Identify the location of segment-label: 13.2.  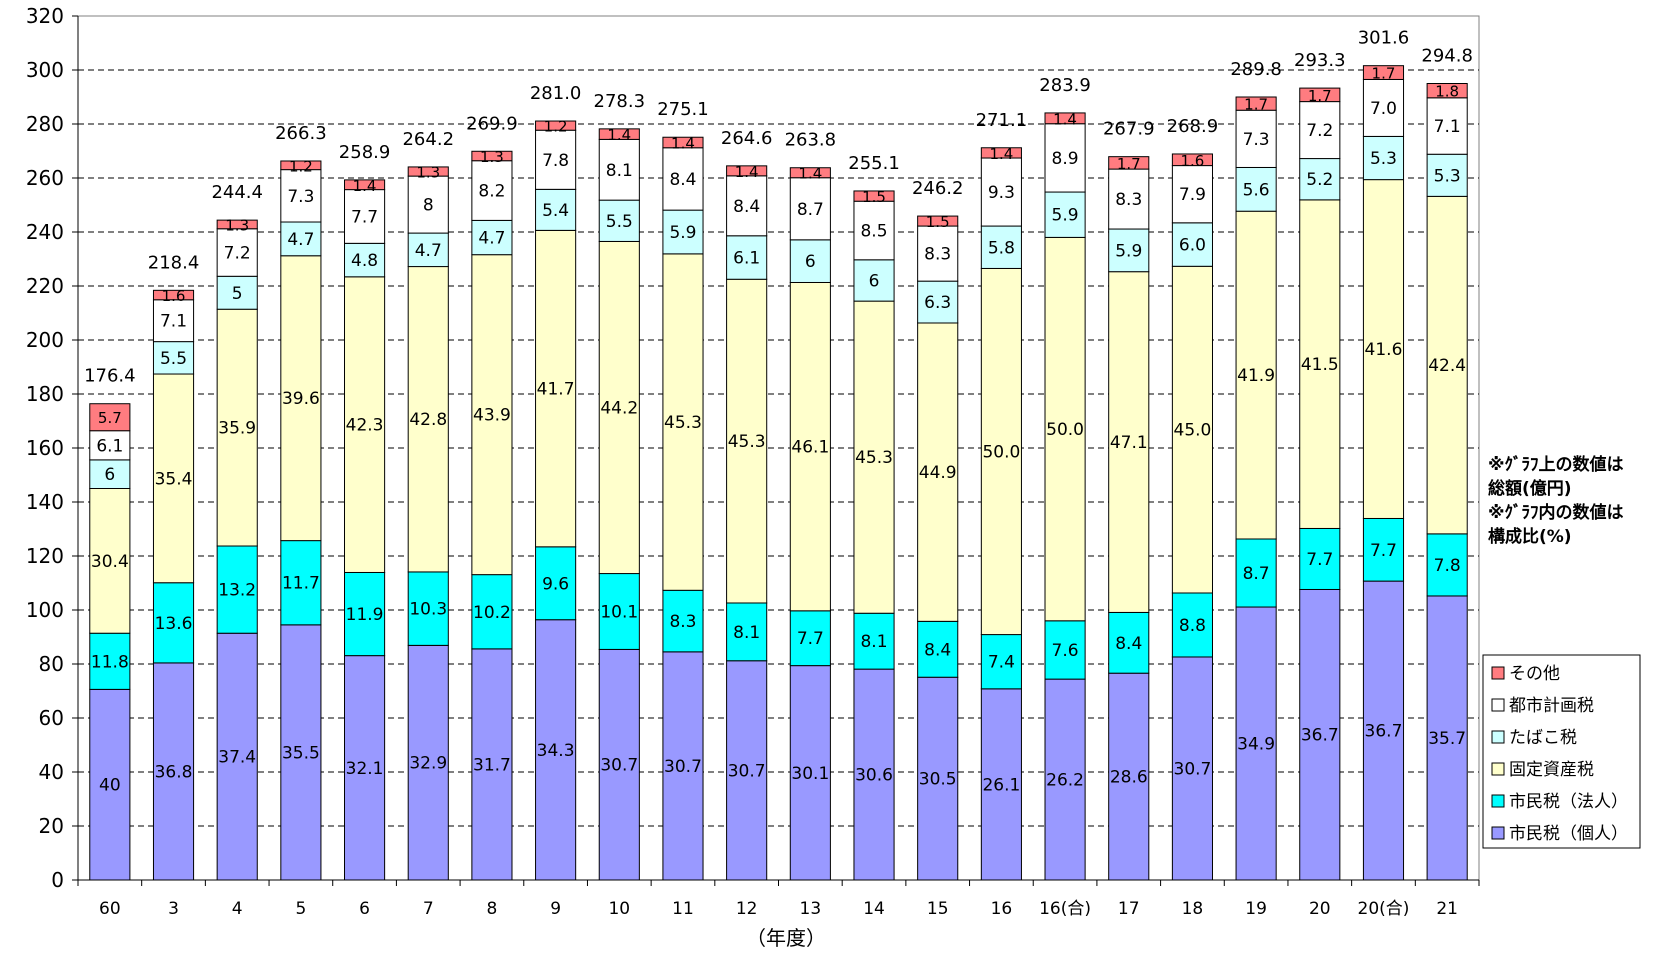
(237, 591).